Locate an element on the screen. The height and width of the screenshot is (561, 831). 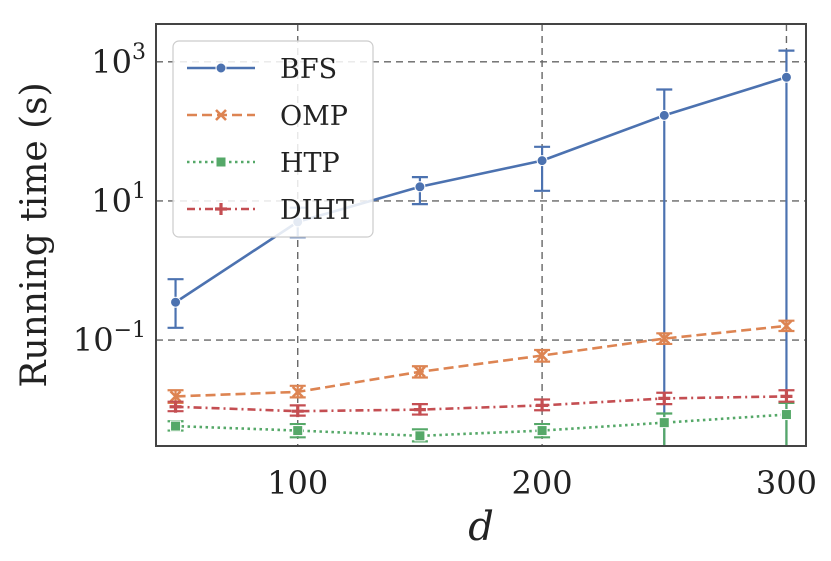
series-htp is located at coordinates (481, 423).